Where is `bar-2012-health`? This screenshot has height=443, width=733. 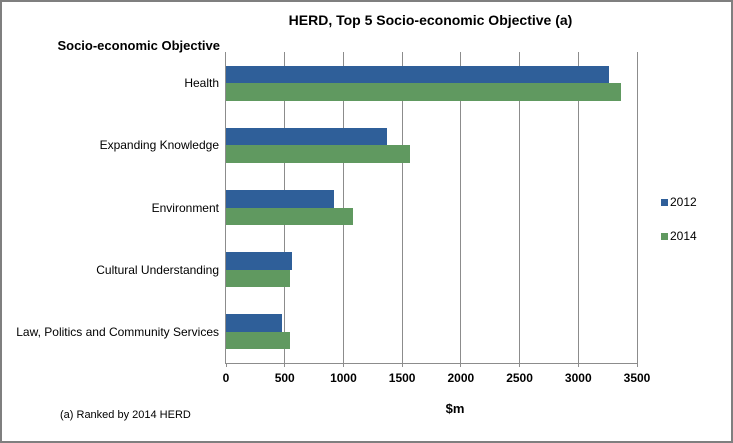
bar-2012-health is located at coordinates (417, 74).